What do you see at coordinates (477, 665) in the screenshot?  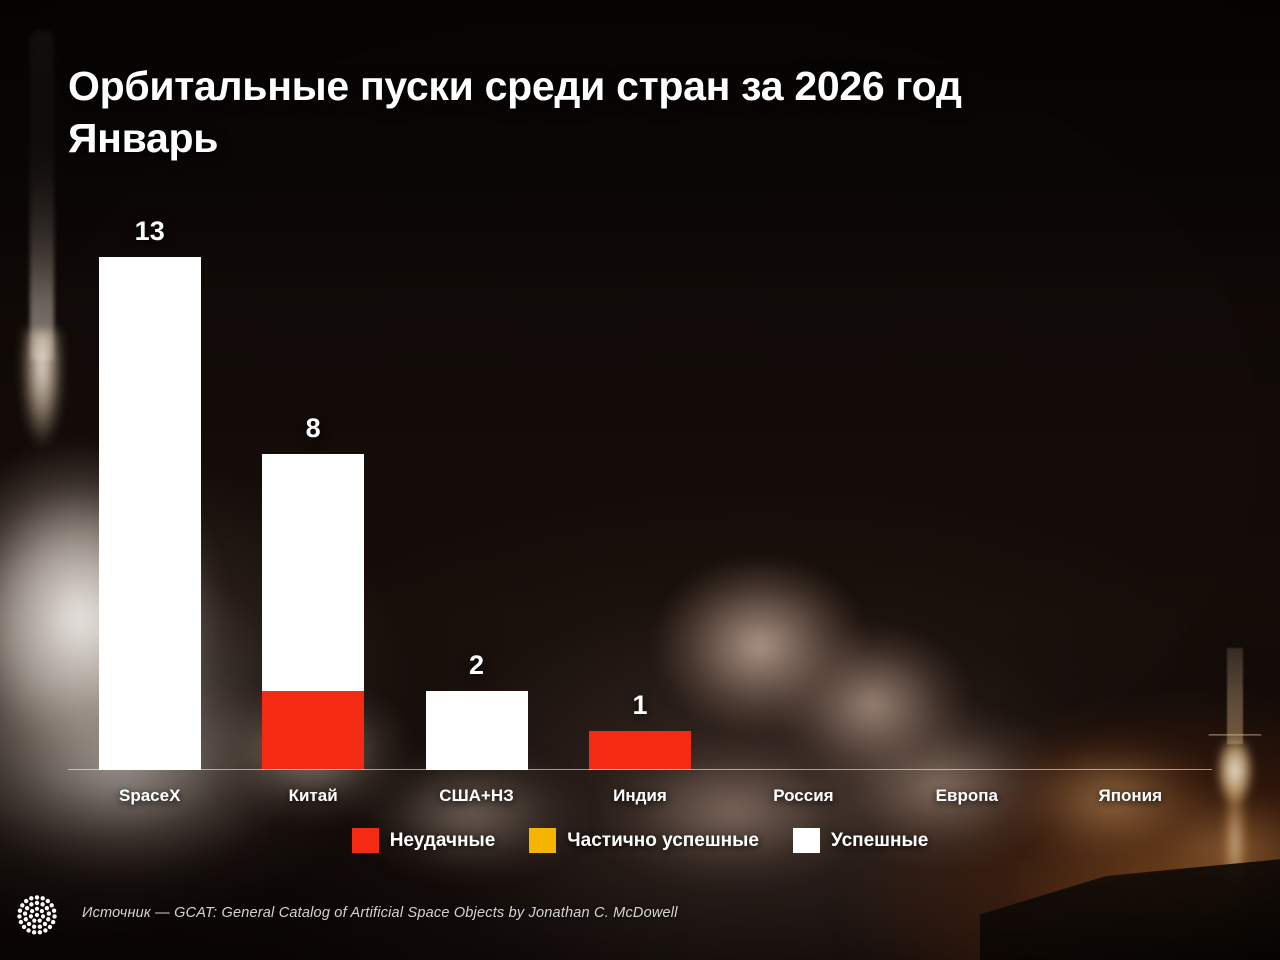 I see `bar-value-label: 2` at bounding box center [477, 665].